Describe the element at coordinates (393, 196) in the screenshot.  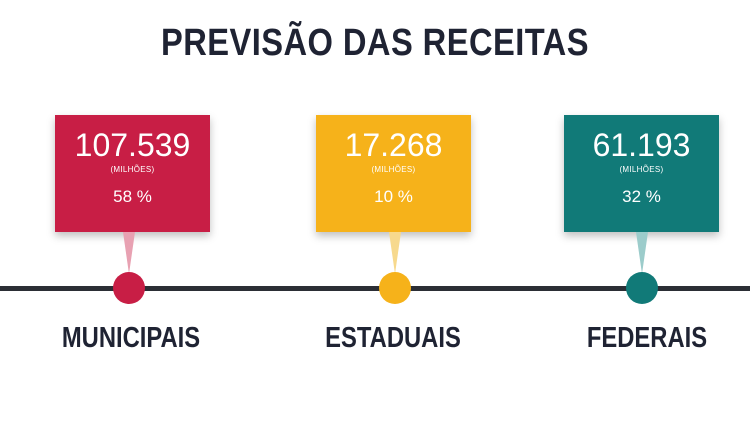
I see `percent-estaduais: 10 %` at that location.